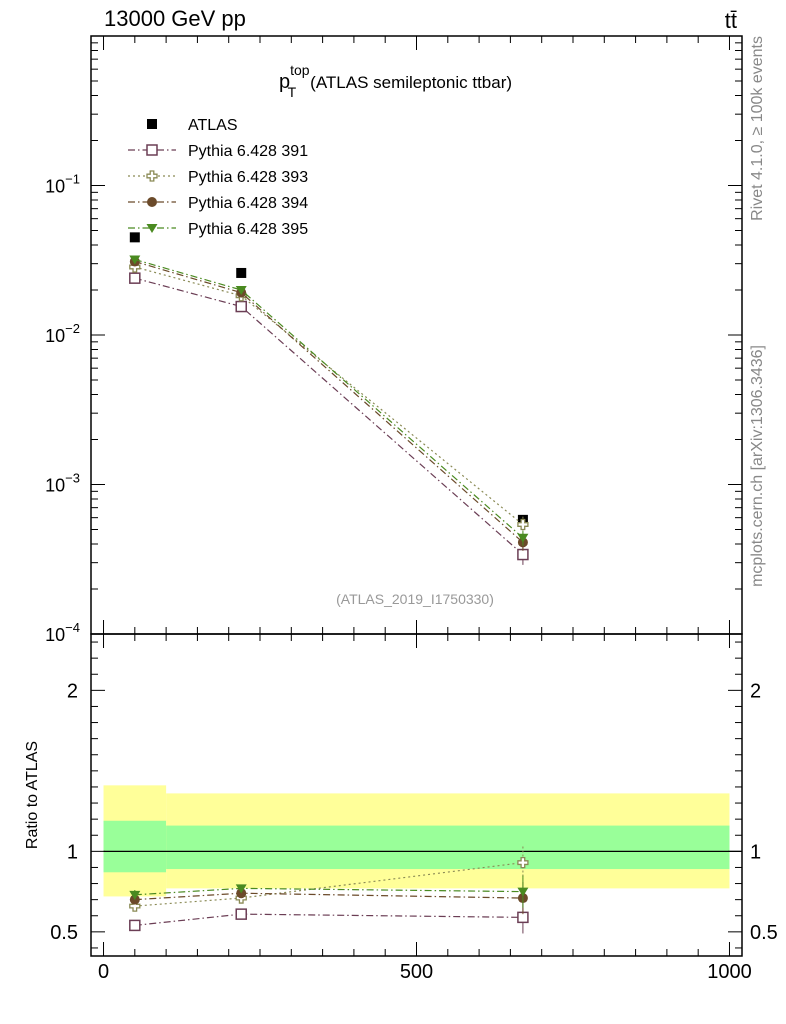  I want to click on ratio-line-p391, so click(328, 920).